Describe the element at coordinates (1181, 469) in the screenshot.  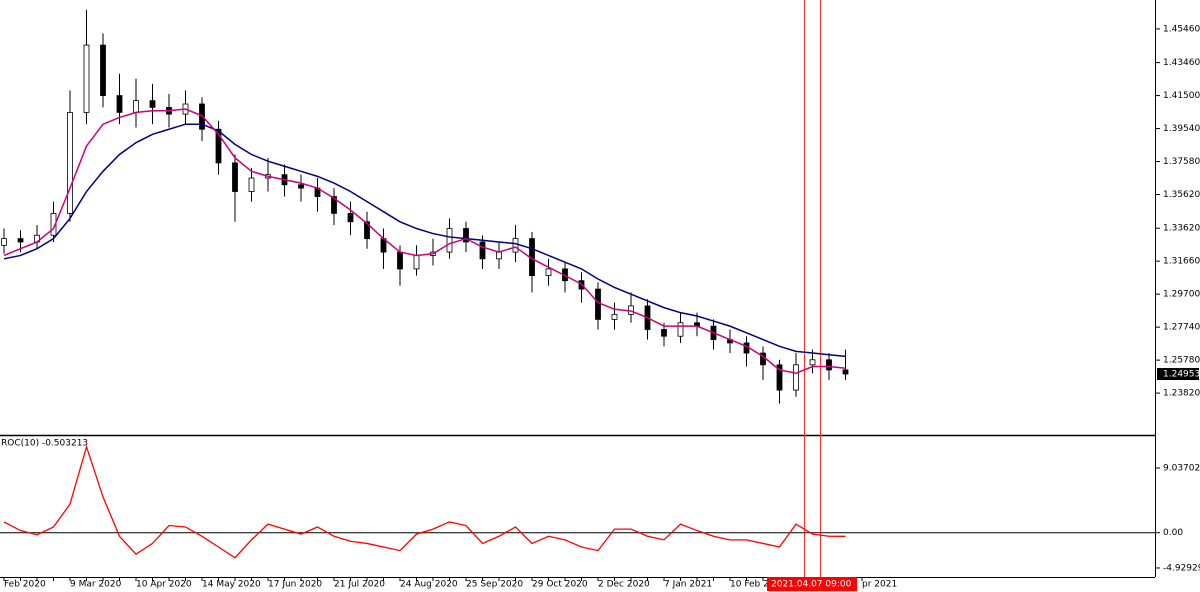
I see `y-tick-label: 9.037026` at that location.